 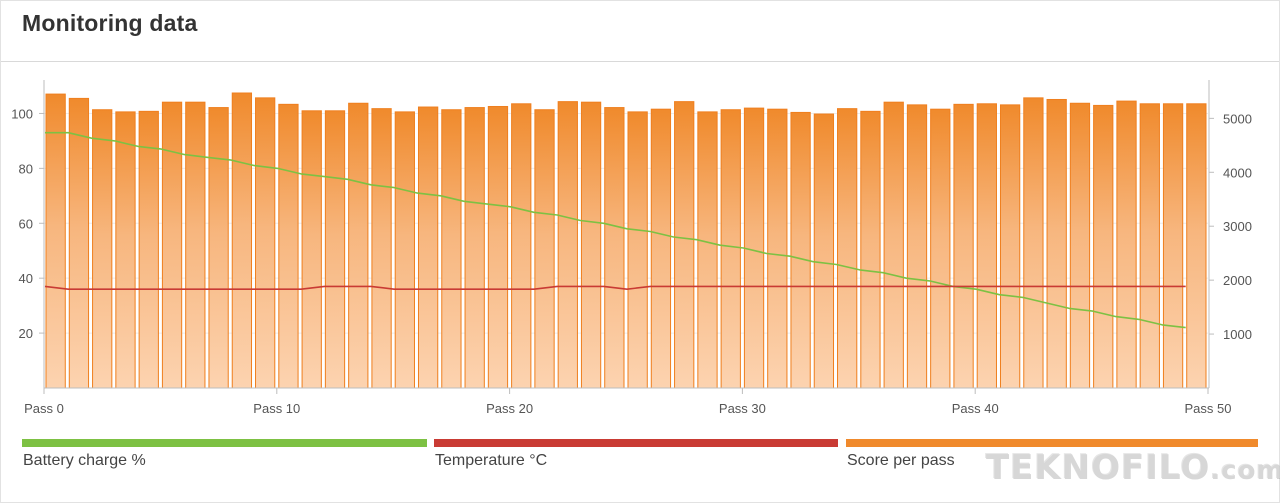 What do you see at coordinates (636, 443) in the screenshot?
I see `legend-temperature-swatch` at bounding box center [636, 443].